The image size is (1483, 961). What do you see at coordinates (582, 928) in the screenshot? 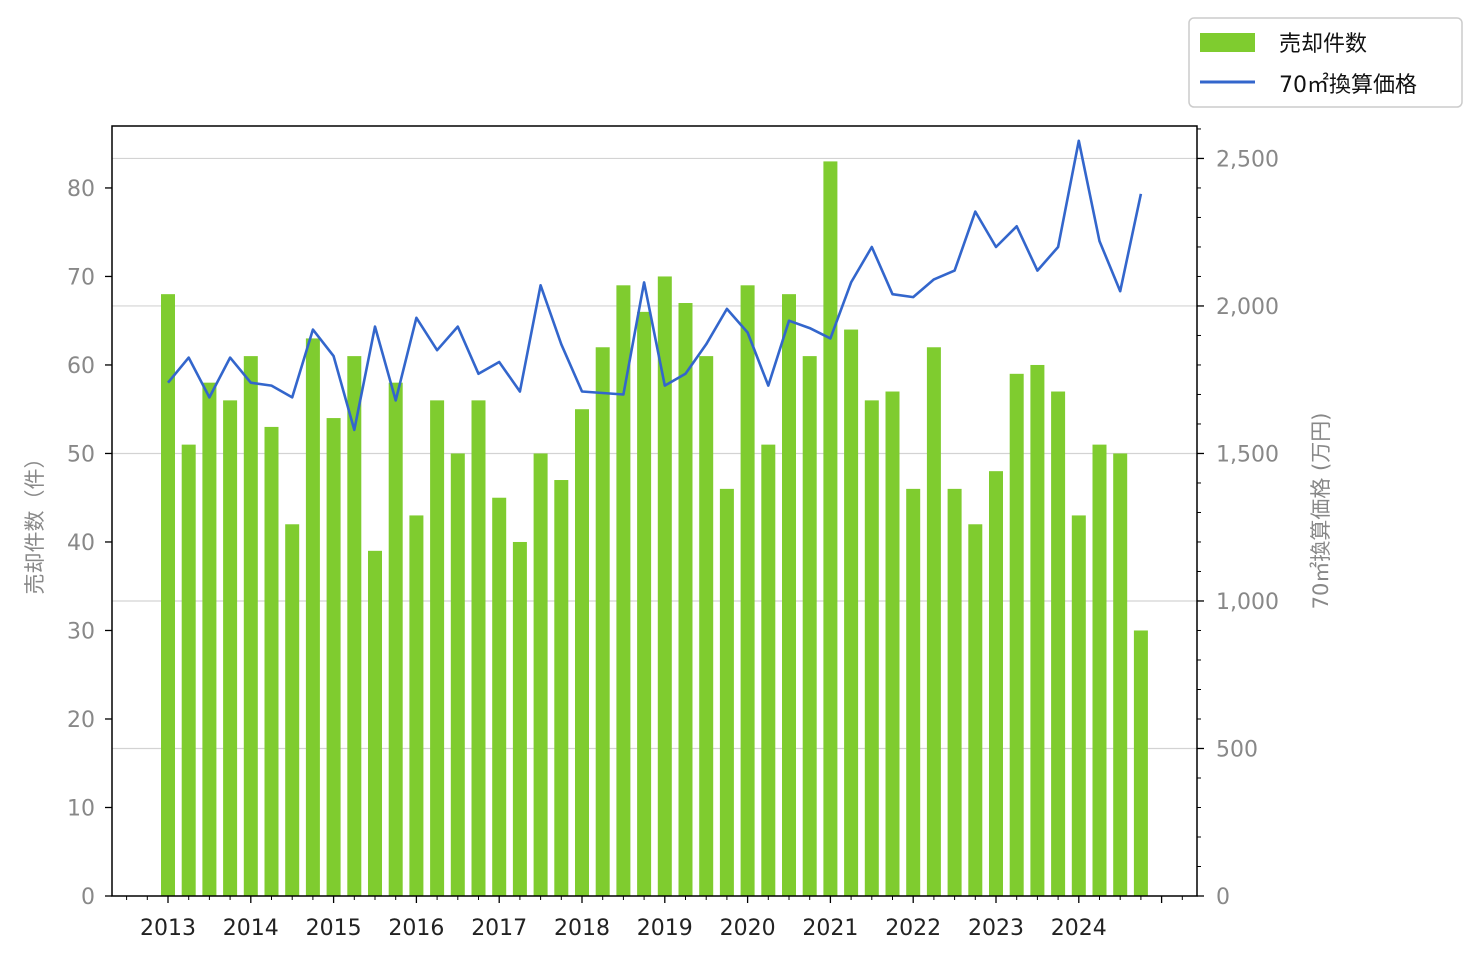
I see `x-tick-label: 2018` at bounding box center [582, 928].